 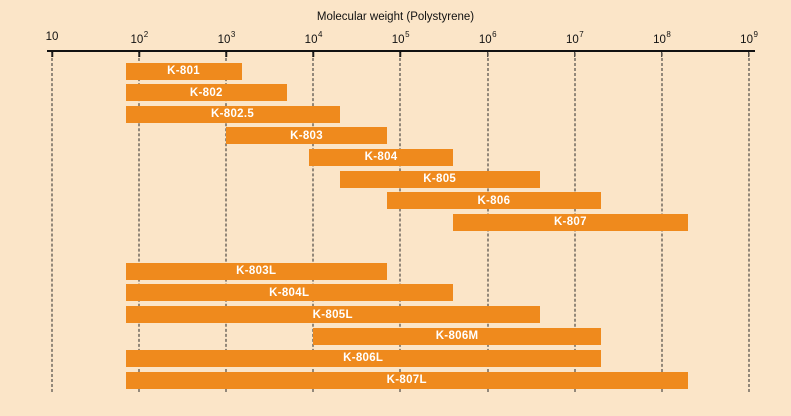 I want to click on mw-range-bar-k-806l: K-806L, so click(x=363, y=358).